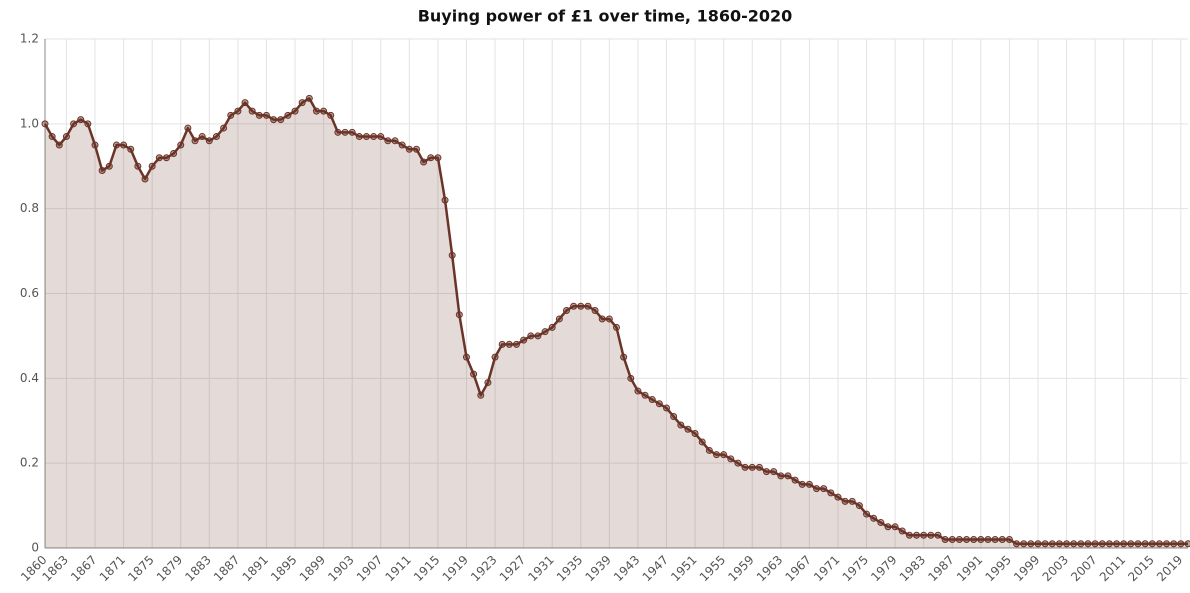 The width and height of the screenshot is (1190, 593). What do you see at coordinates (426, 568) in the screenshot?
I see `x-tick-label: 1915` at bounding box center [426, 568].